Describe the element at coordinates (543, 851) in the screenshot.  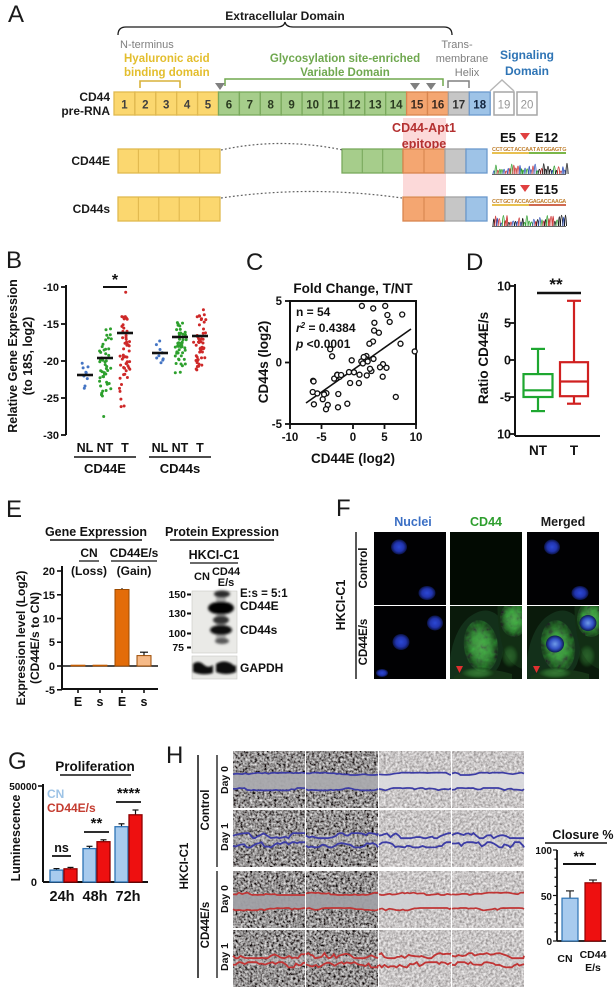
I see `svg-text: 100` at that location.